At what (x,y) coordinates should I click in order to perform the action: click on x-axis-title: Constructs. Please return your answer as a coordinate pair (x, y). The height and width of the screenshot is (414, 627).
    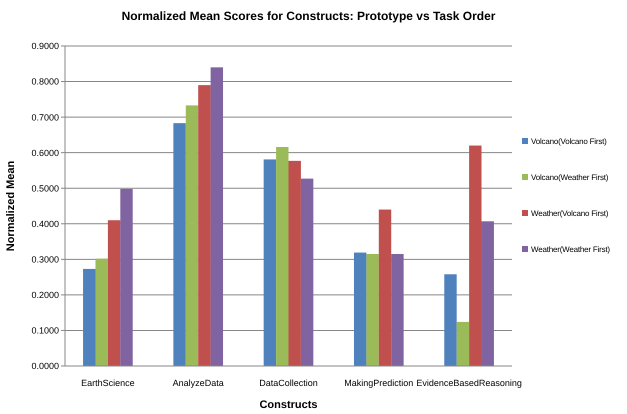
    Looking at the image, I should click on (288, 405).